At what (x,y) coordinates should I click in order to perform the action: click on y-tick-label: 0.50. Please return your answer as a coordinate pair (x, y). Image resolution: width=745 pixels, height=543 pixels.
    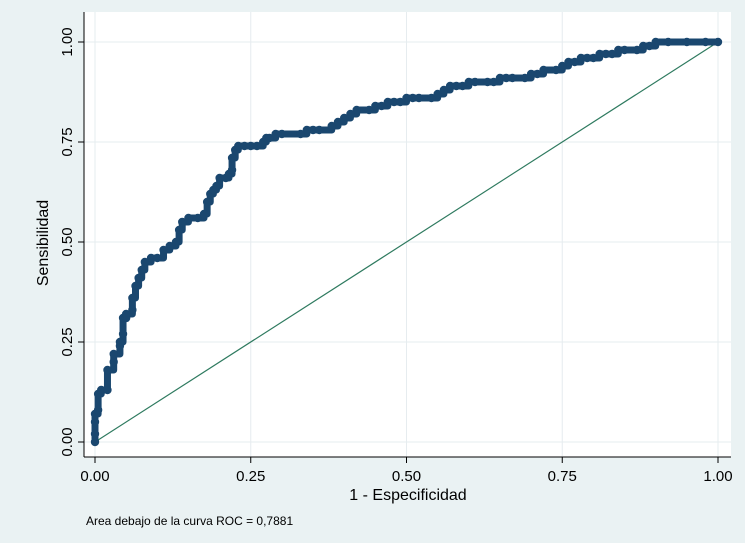
    Looking at the image, I should click on (67, 241).